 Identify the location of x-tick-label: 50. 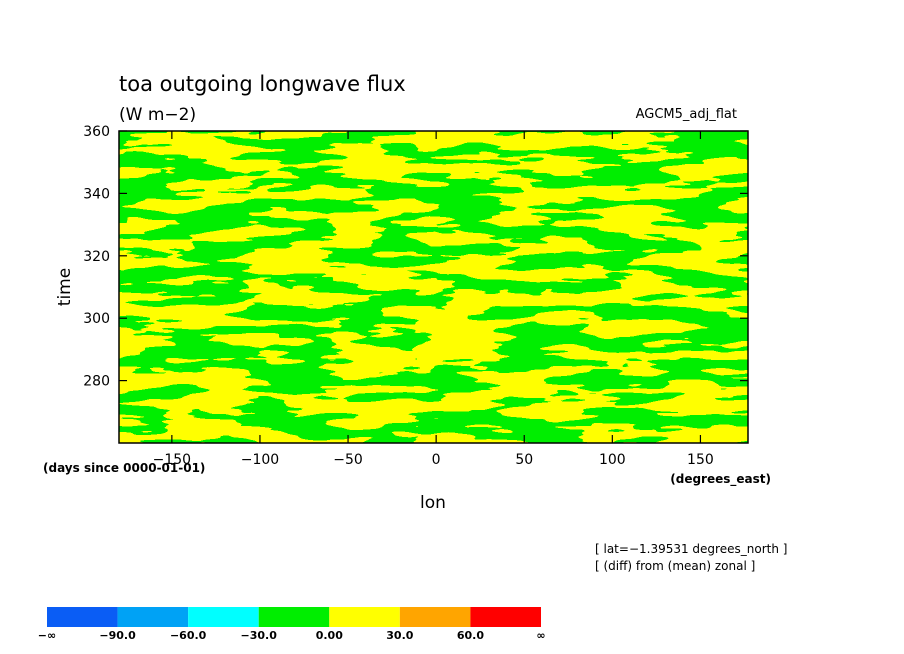
(524, 460).